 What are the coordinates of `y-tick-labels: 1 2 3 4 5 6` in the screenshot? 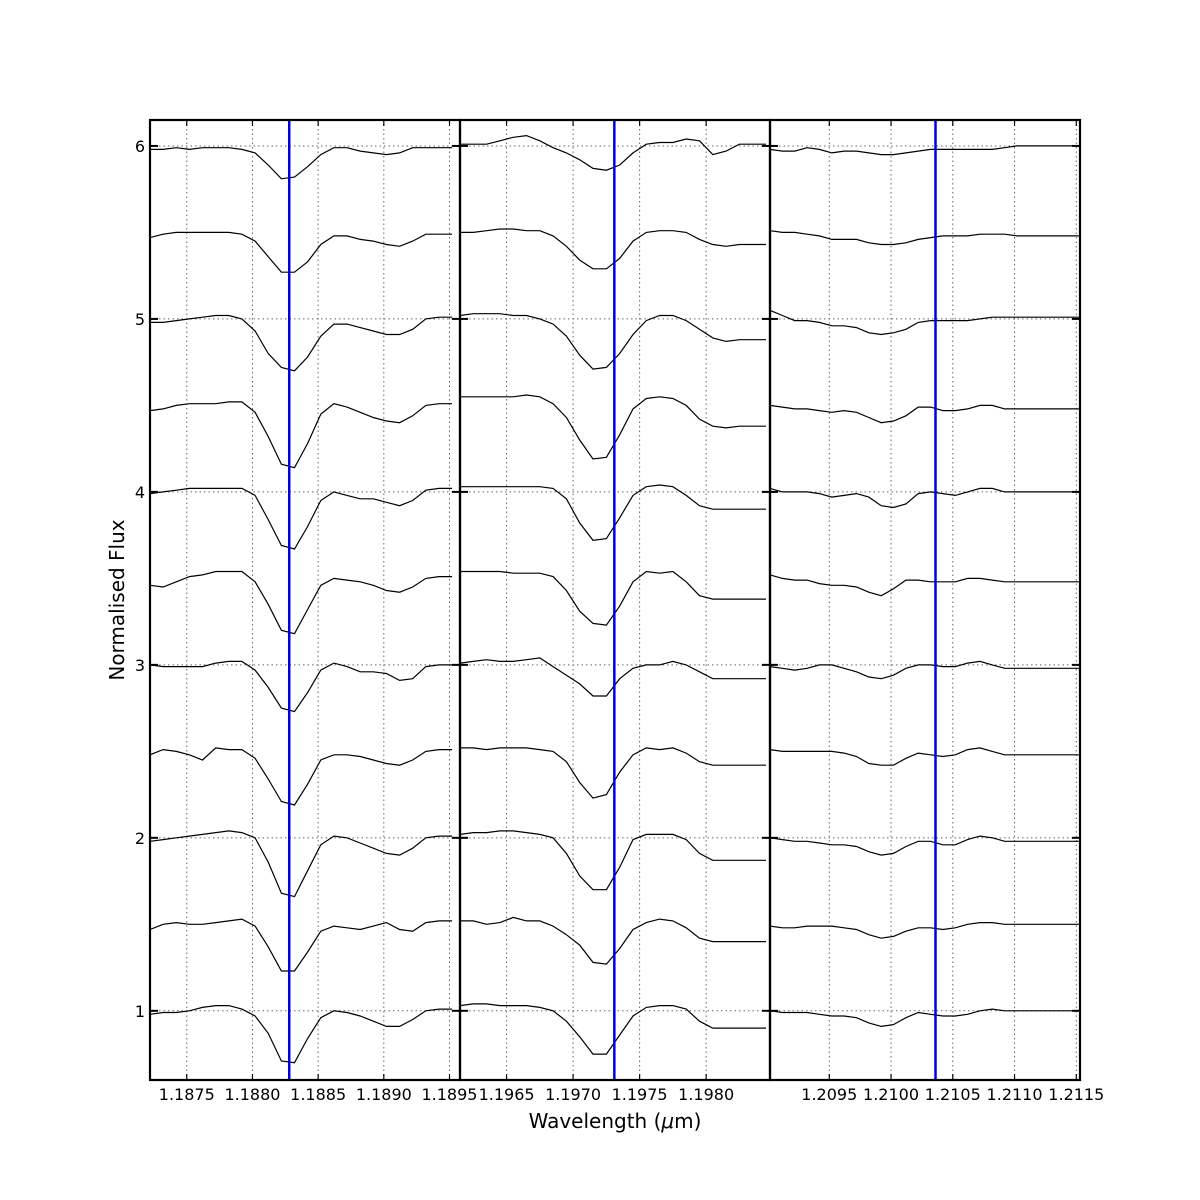 It's located at (140, 579).